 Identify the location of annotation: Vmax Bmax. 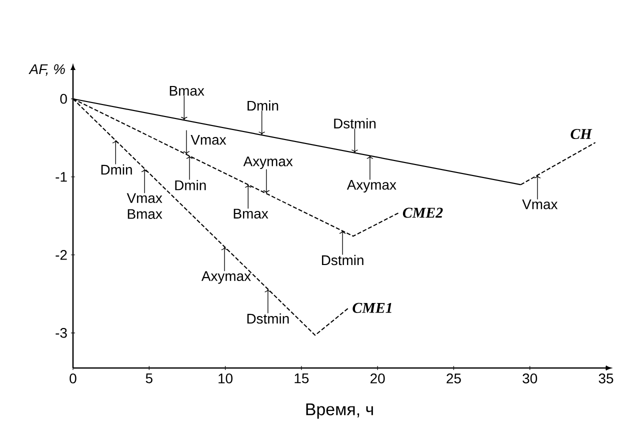
(144, 206).